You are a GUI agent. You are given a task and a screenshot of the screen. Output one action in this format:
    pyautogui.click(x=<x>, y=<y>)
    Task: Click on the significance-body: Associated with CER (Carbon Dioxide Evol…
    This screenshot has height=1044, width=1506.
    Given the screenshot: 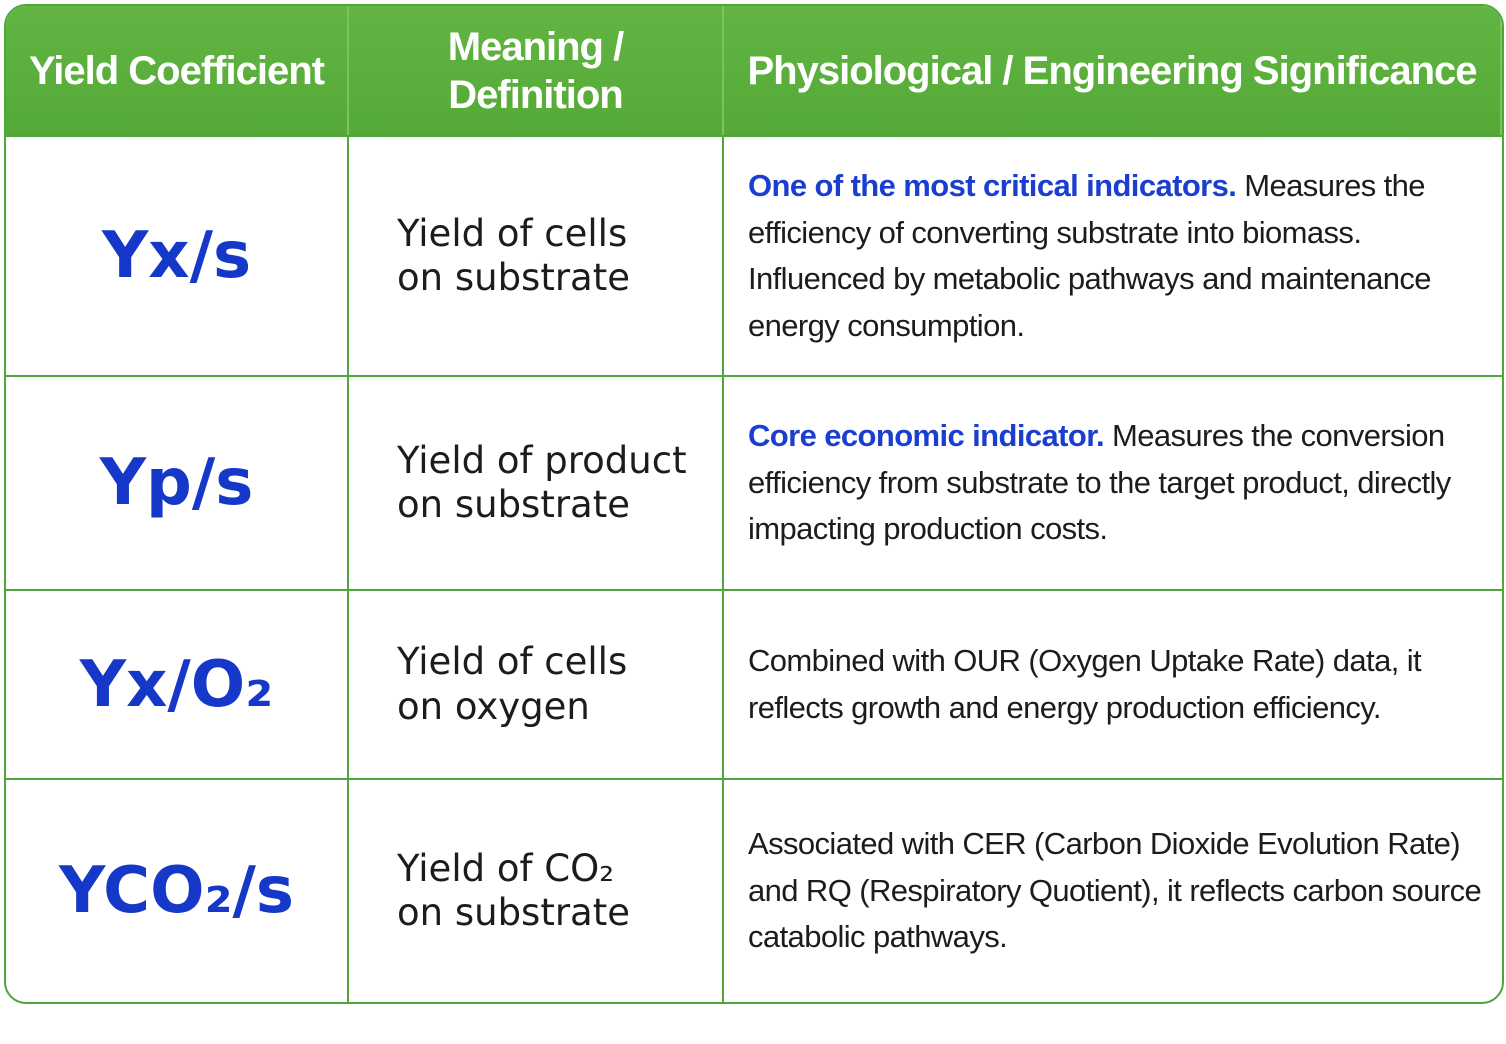 What is the action you would take?
    pyautogui.click(x=1115, y=890)
    